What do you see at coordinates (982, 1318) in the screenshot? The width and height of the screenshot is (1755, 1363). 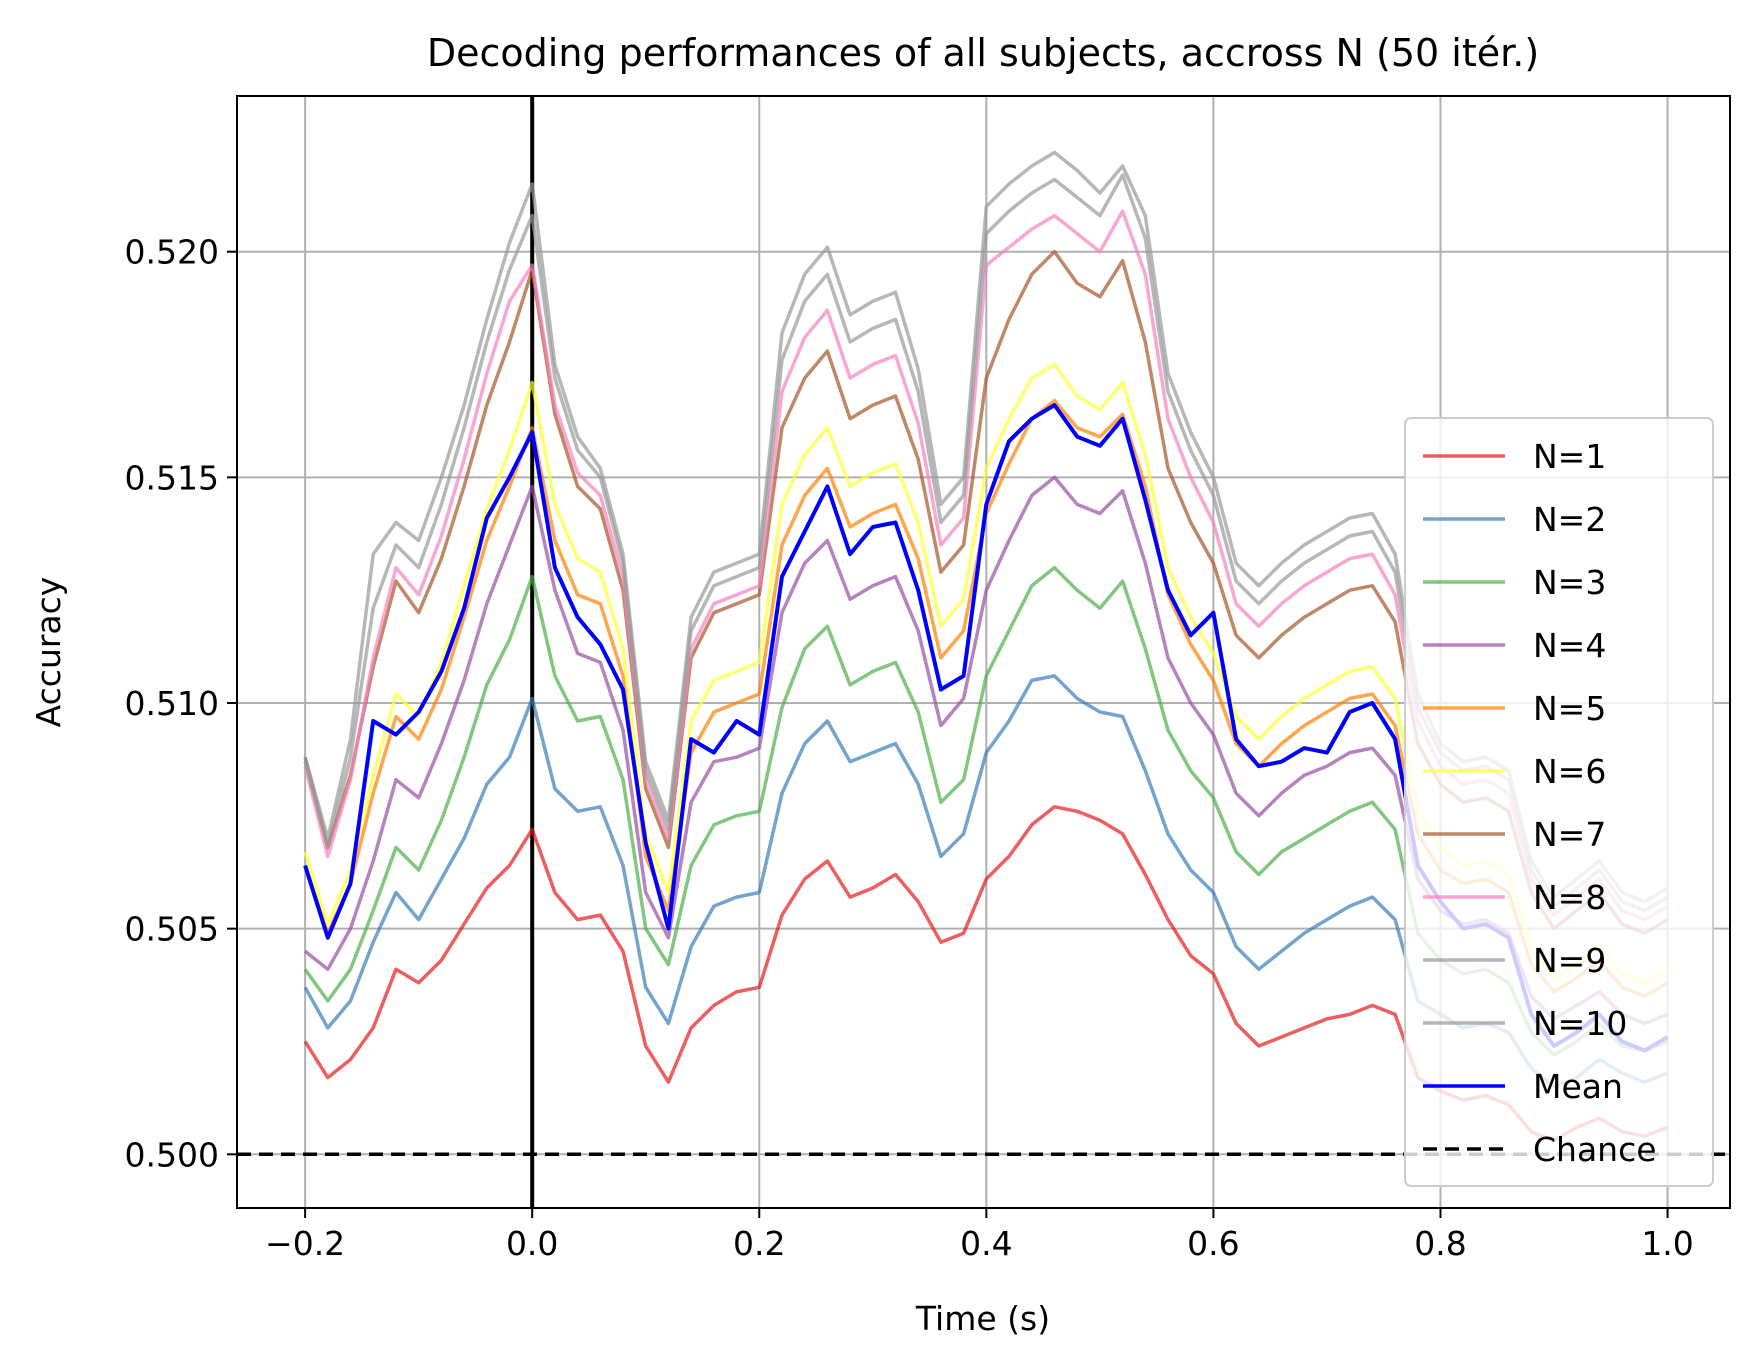 I see `x-axis-label: Time (s)` at bounding box center [982, 1318].